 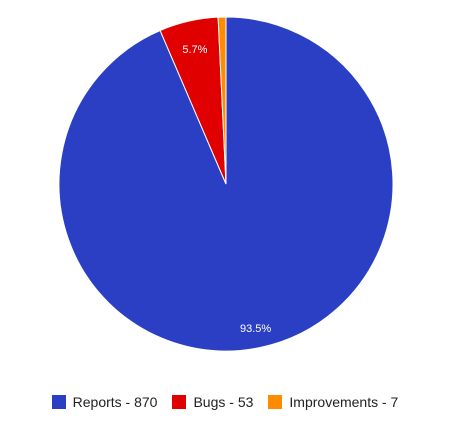 What do you see at coordinates (179, 402) in the screenshot?
I see `legend-swatch-bugs` at bounding box center [179, 402].